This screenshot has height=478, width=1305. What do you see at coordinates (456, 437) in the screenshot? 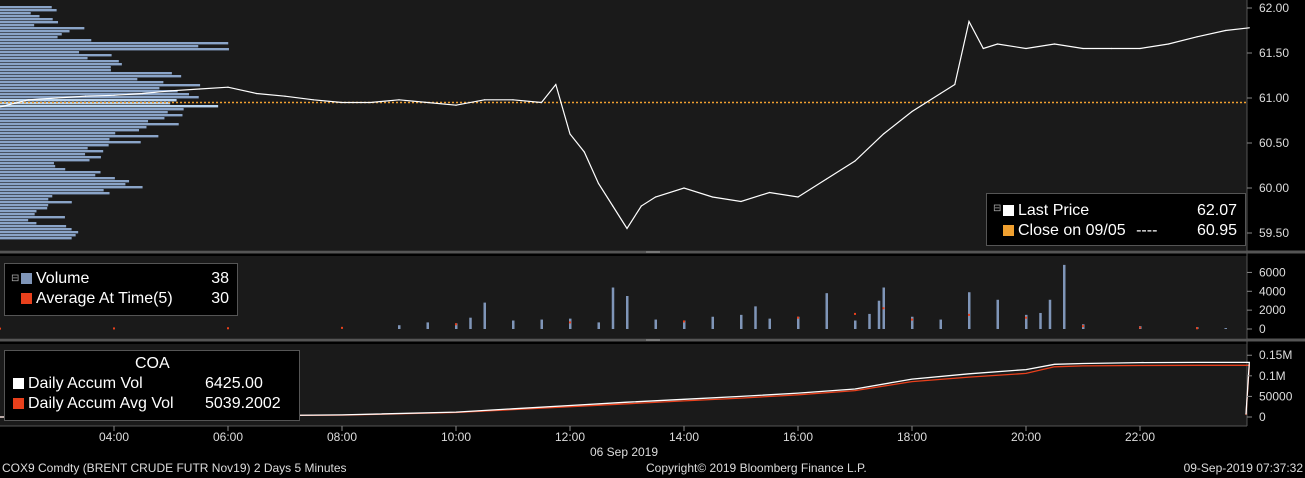
I see `x-tick-label: 10:00` at bounding box center [456, 437].